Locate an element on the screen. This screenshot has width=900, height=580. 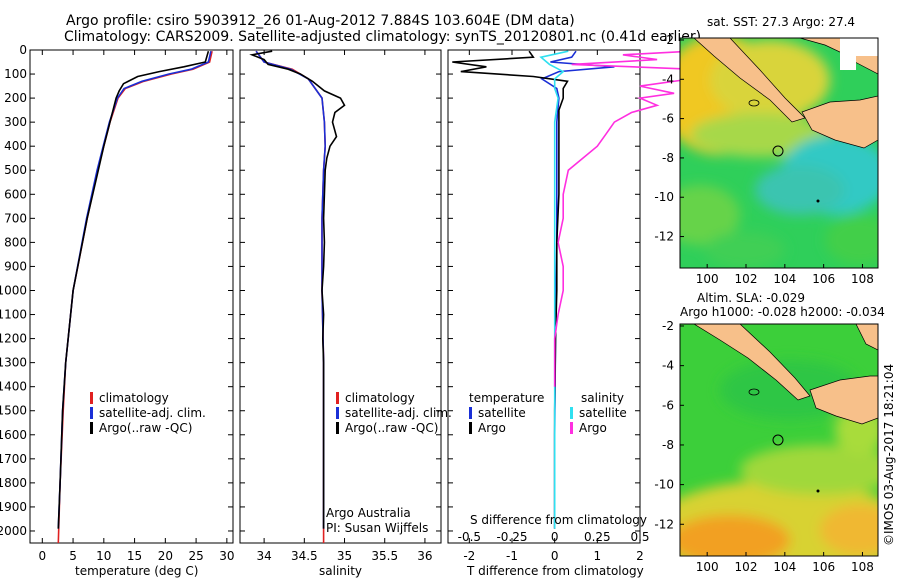
map-lon-label: 104 is located at coordinates (784, 279).